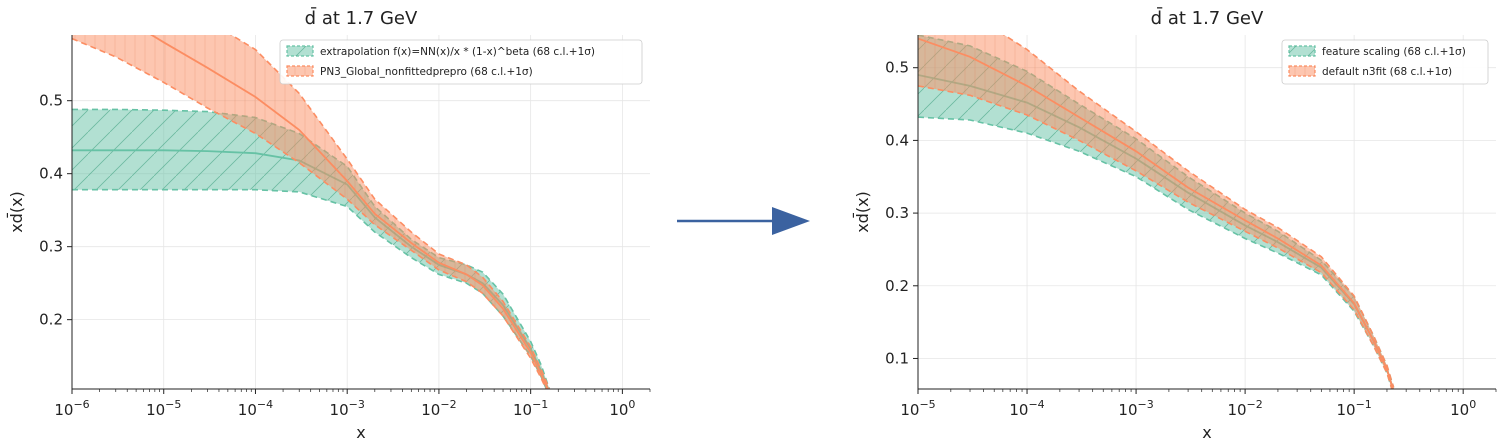  What do you see at coordinates (1387, 72) in the screenshot?
I see `legend-label: default n3fit (68 c.l.+1σ)` at bounding box center [1387, 72].